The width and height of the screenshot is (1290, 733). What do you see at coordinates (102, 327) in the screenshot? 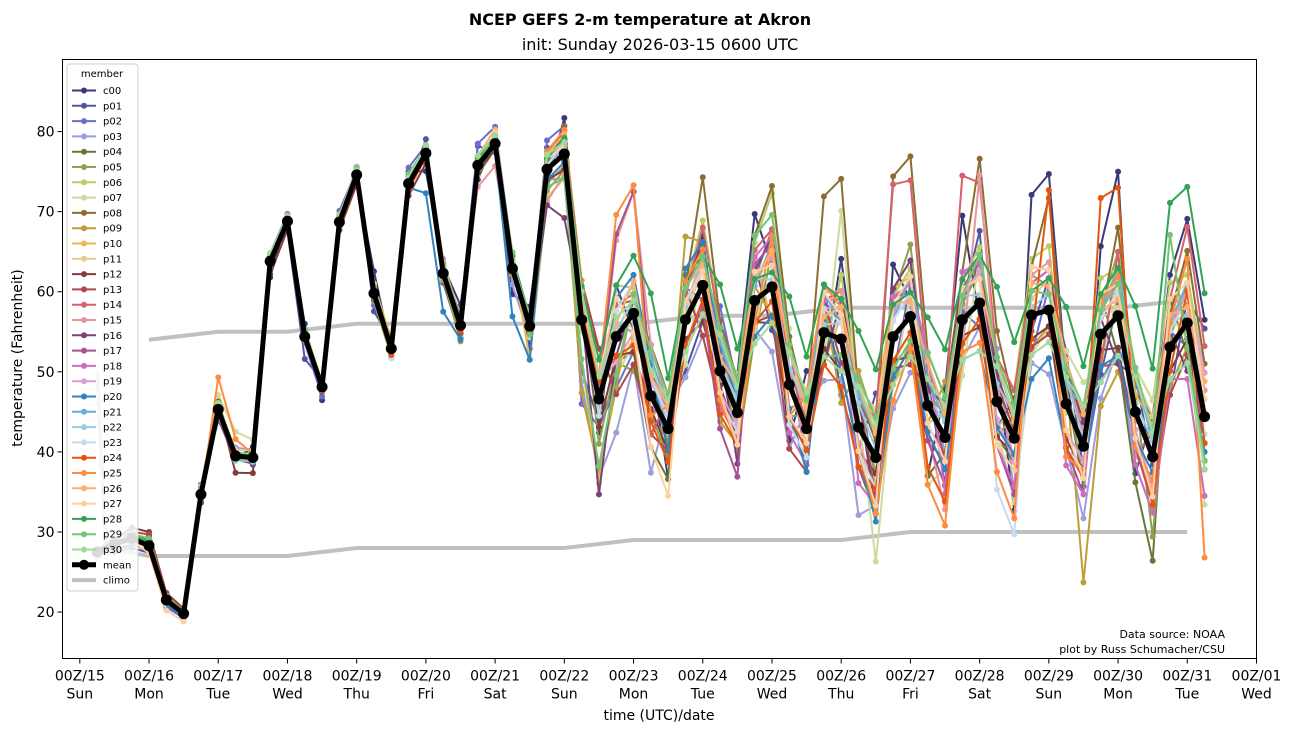
I see `legend-box` at bounding box center [102, 327].